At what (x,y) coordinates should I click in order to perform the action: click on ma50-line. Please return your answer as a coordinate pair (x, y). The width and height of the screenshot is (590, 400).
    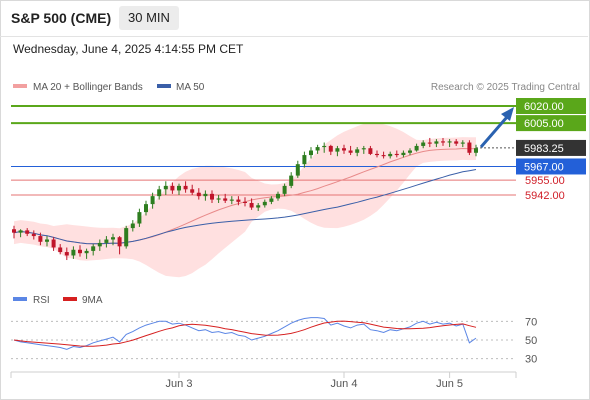
    Looking at the image, I should click on (245, 207).